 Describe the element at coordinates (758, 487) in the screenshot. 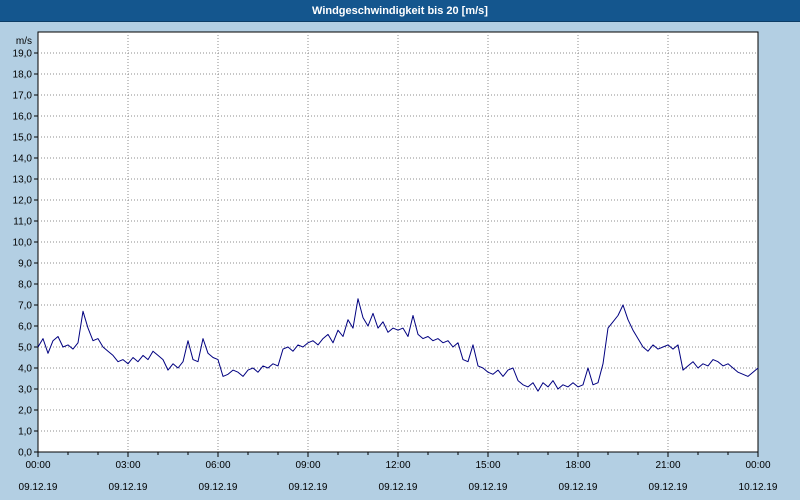

I see `x-date-label: 10.12.19` at that location.